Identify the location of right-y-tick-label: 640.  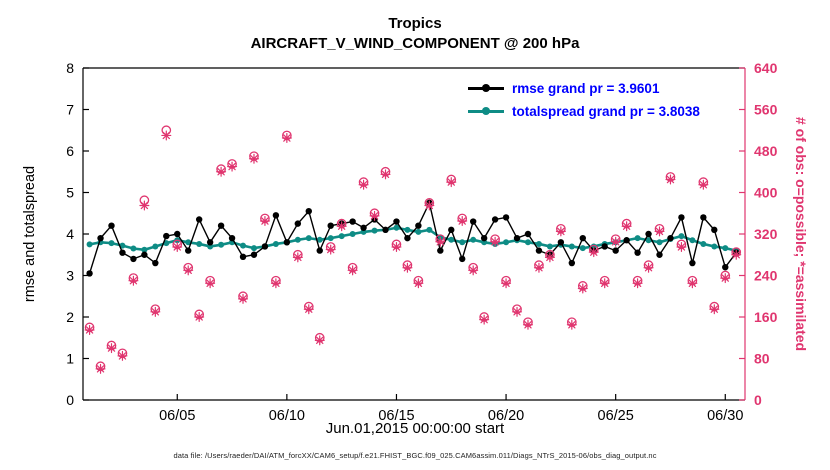
(766, 68).